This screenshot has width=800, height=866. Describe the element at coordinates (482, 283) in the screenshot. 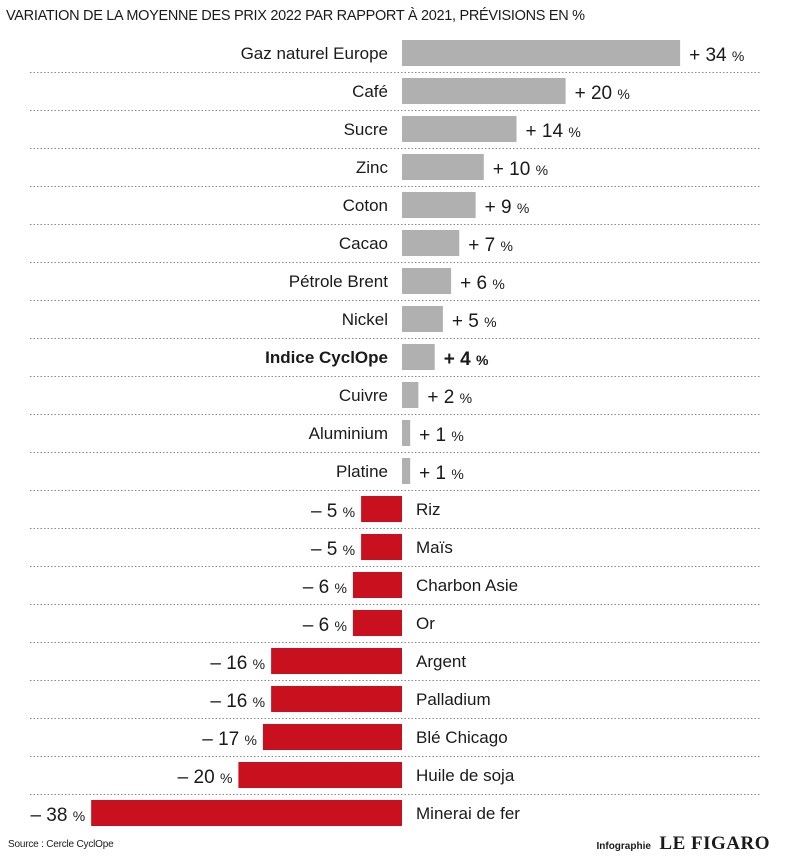

I see `value-label: + 6 %` at that location.